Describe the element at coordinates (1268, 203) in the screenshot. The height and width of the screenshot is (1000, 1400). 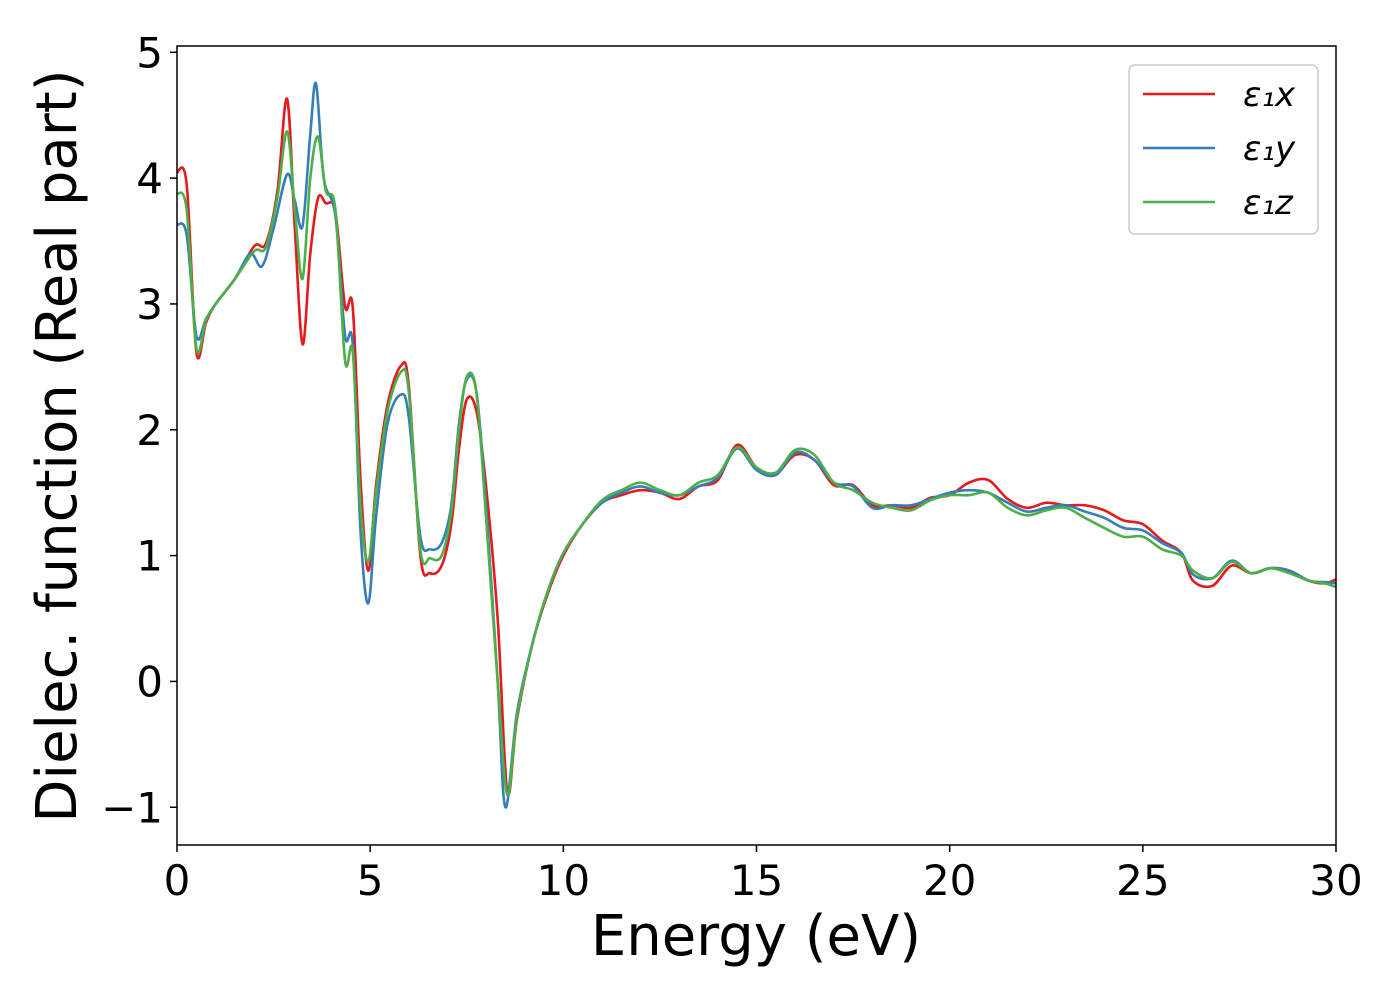
I see `legend-label-3: ε₁z` at that location.